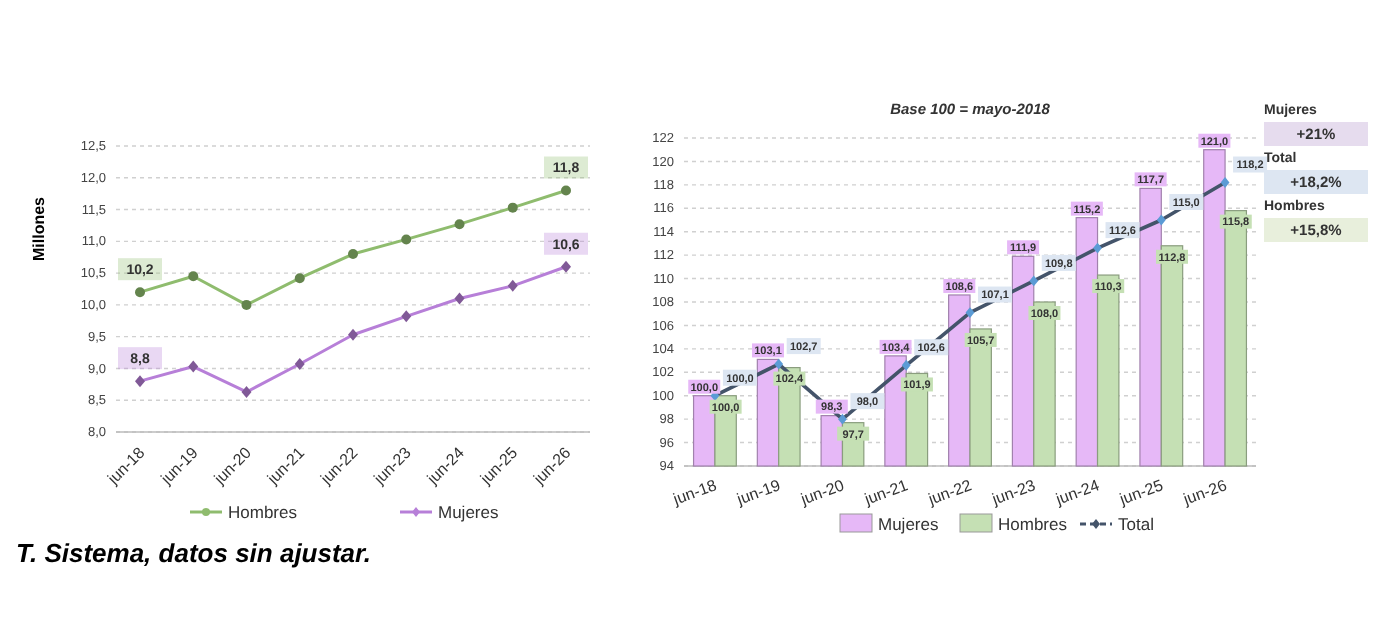 The width and height of the screenshot is (1384, 622). Describe the element at coordinates (39, 228) in the screenshot. I see `y-axis-title: Millones` at that location.